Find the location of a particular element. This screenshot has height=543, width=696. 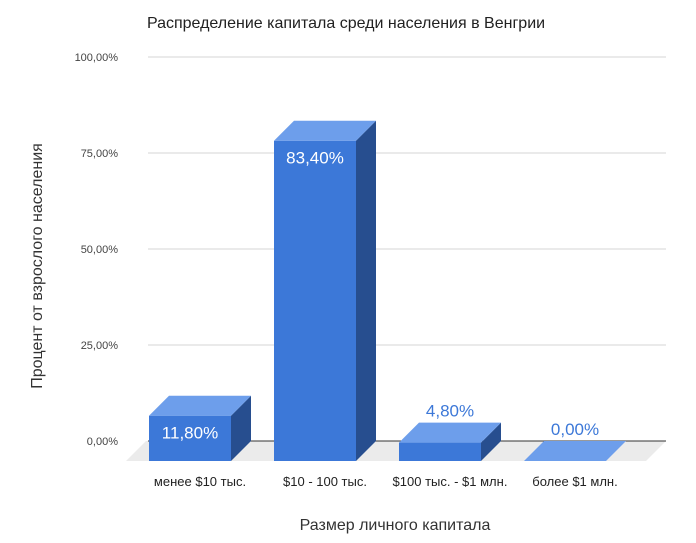

bar-data-label: 11,80% is located at coordinates (190, 433).